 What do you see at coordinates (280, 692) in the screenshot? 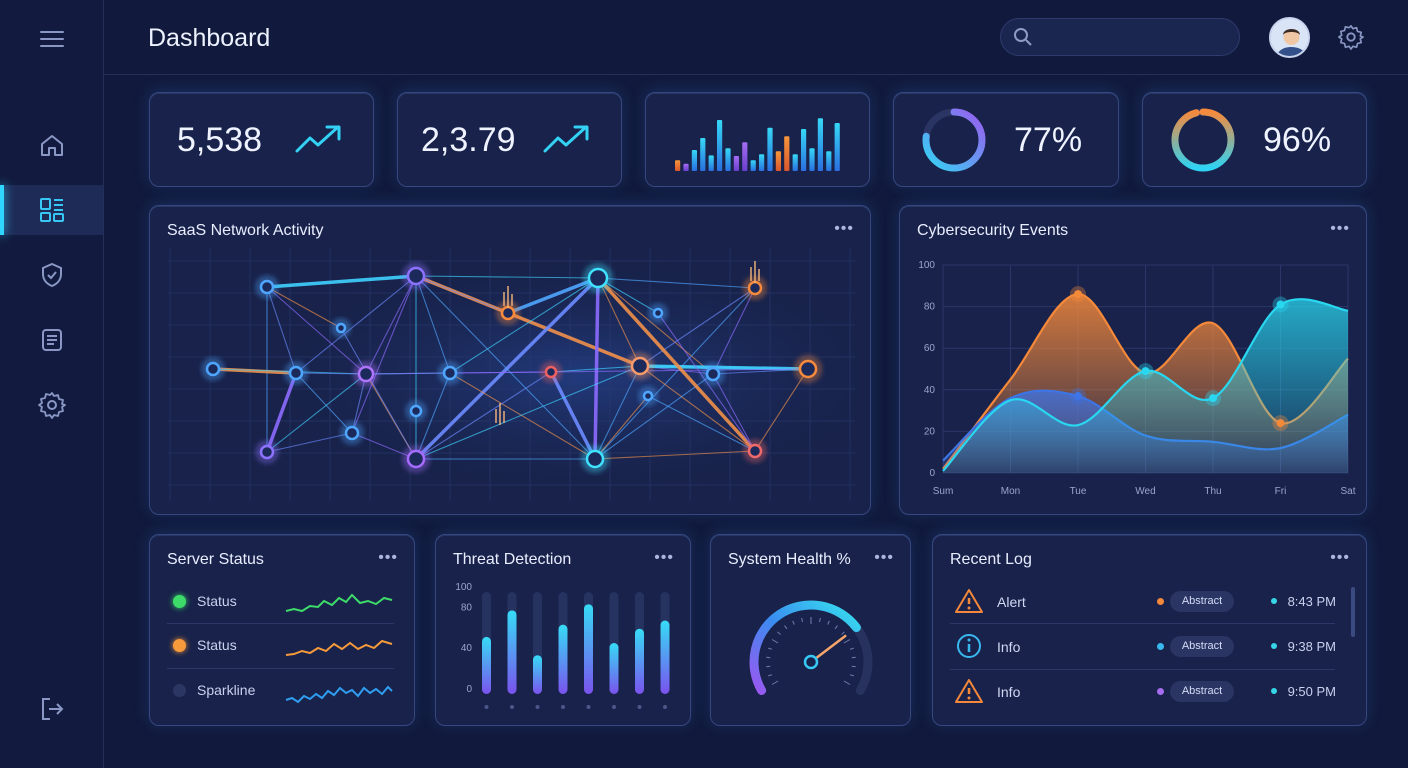
I see `server-status-row: Sparkline` at bounding box center [280, 692].